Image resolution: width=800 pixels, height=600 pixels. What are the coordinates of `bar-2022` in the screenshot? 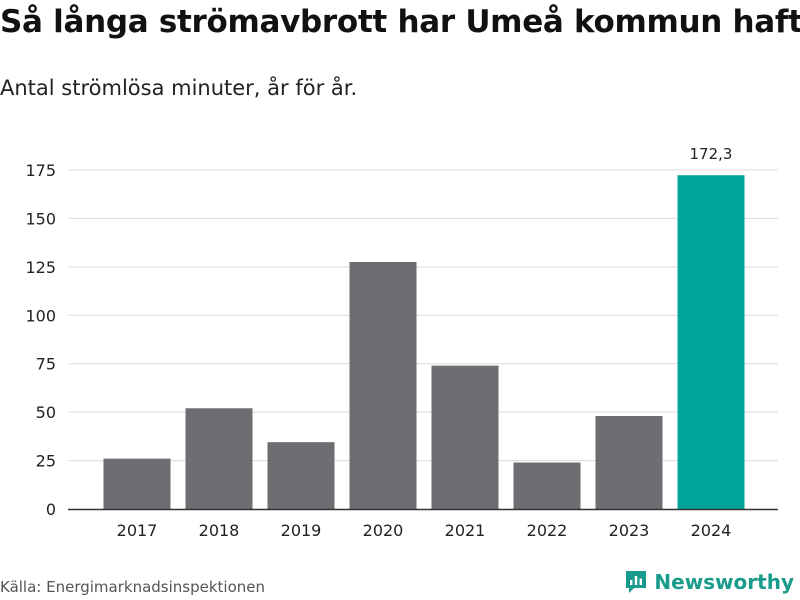 It's located at (547, 485).